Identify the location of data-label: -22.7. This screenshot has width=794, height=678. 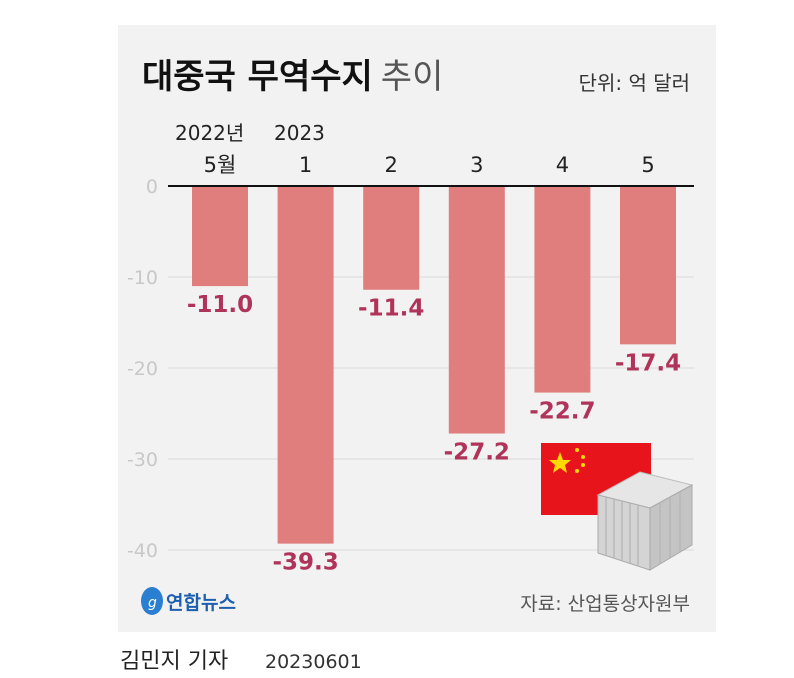
(562, 412).